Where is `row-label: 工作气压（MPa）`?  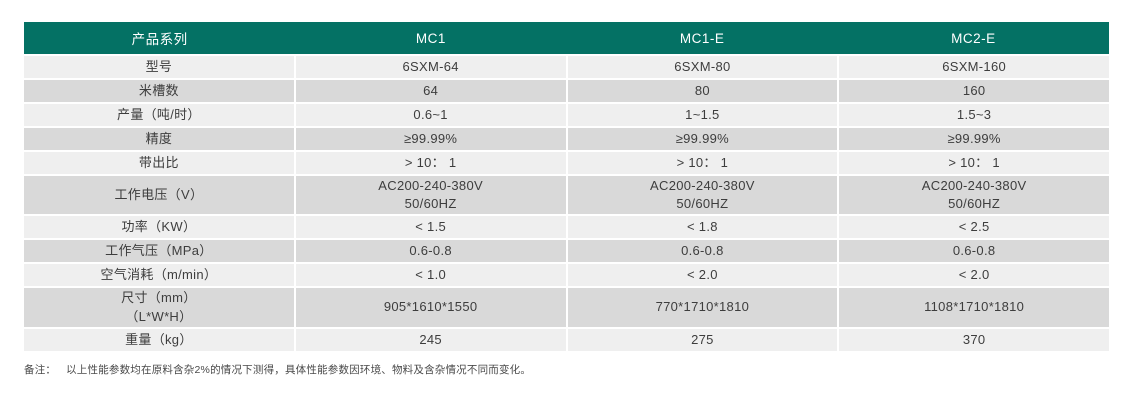
row-label: 工作气压（MPa） is located at coordinates (159, 251).